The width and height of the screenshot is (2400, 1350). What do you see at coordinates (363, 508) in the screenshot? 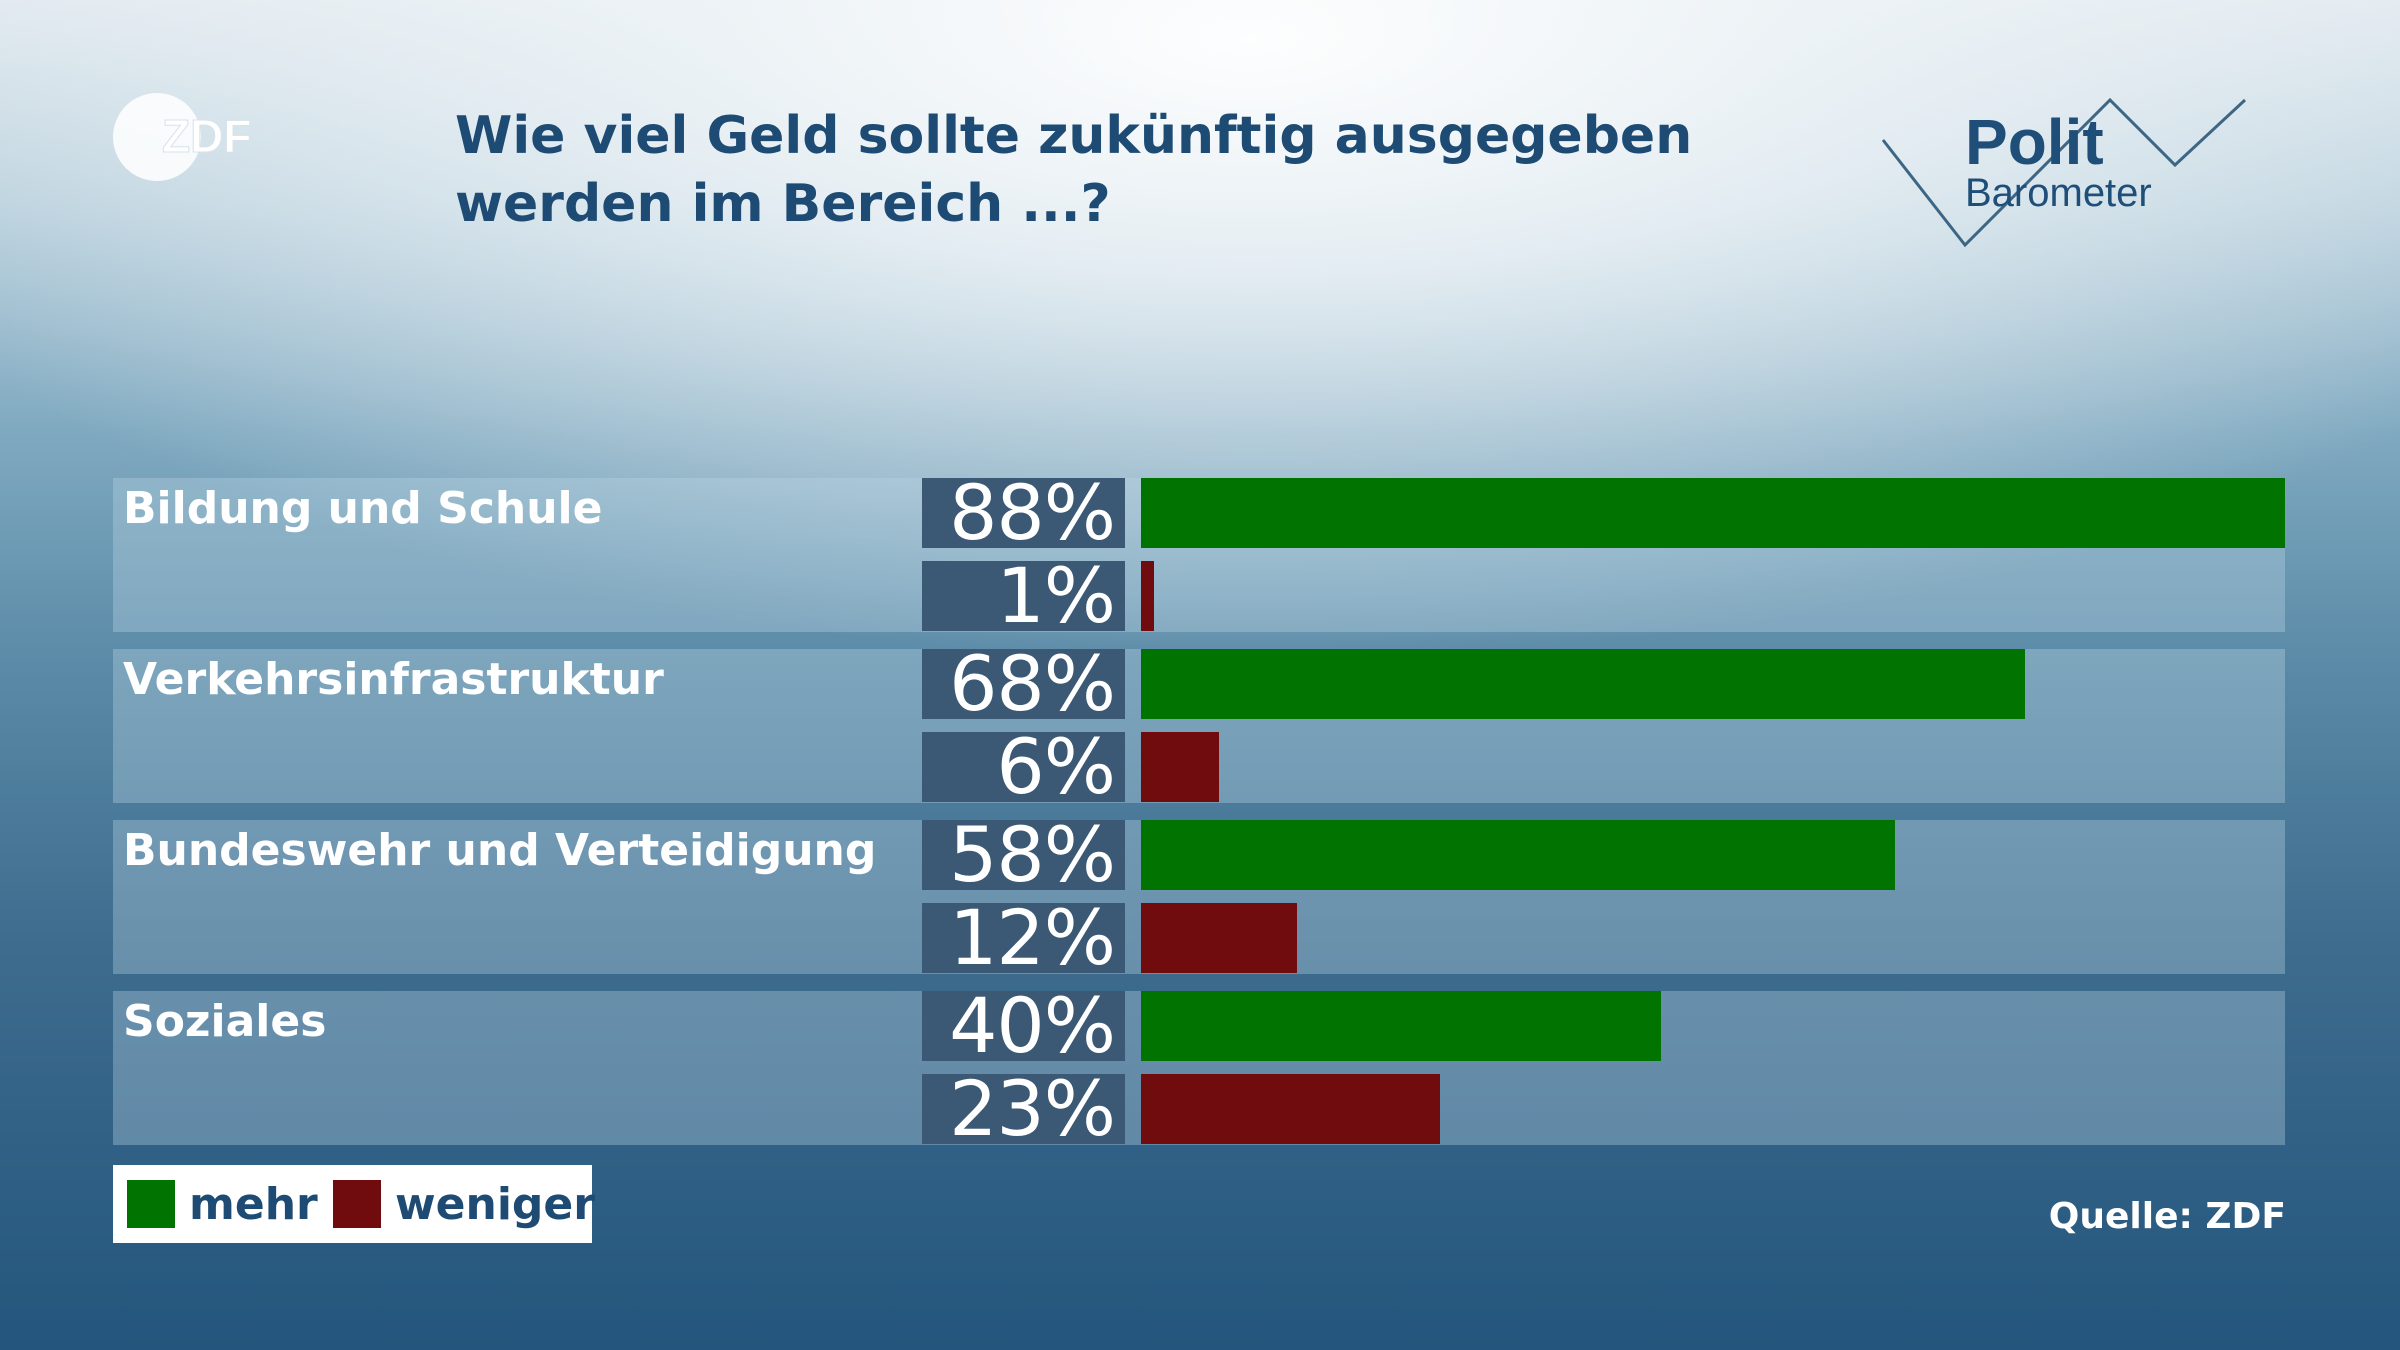
I see `category-label: Bildung und Schule` at bounding box center [363, 508].